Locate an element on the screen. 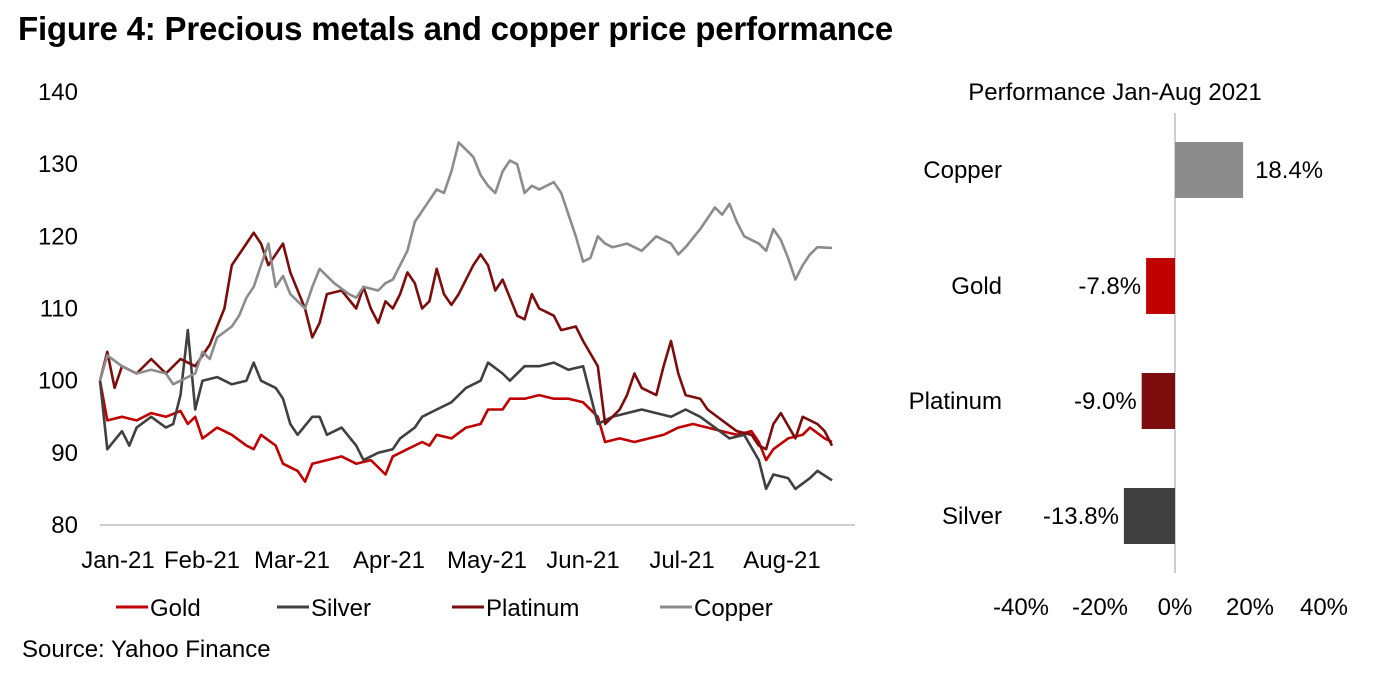 The width and height of the screenshot is (1389, 682). y-tick-label: 100 is located at coordinates (58, 381).